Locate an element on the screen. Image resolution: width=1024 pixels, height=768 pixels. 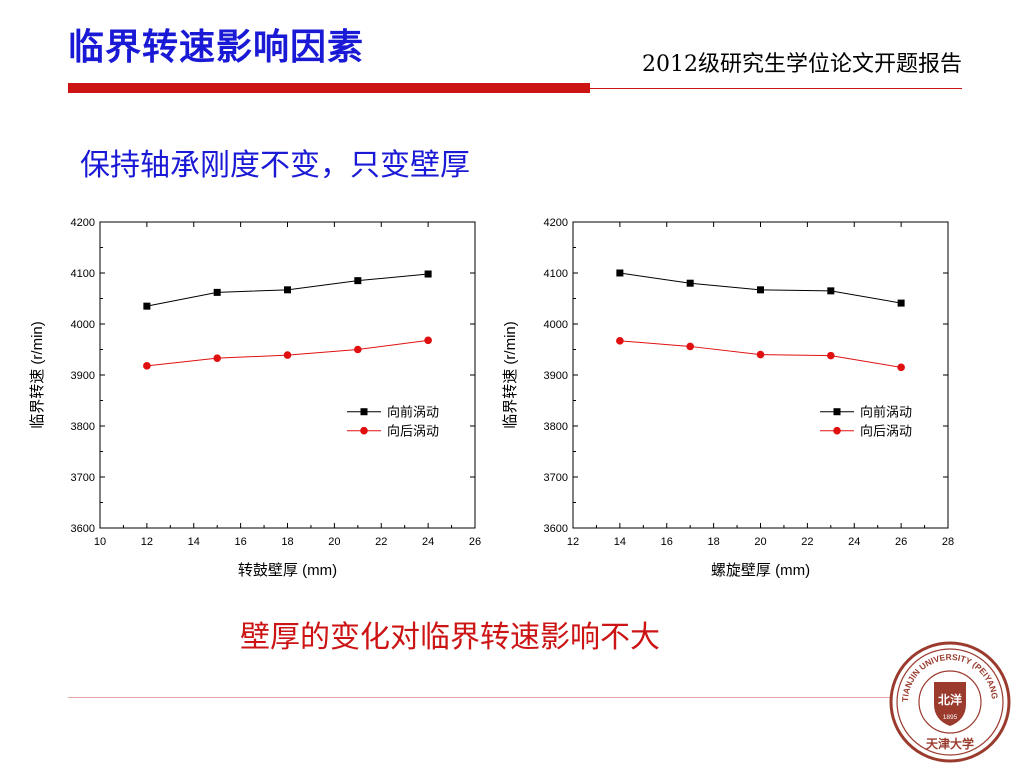
title-underline-line is located at coordinates (776, 88).